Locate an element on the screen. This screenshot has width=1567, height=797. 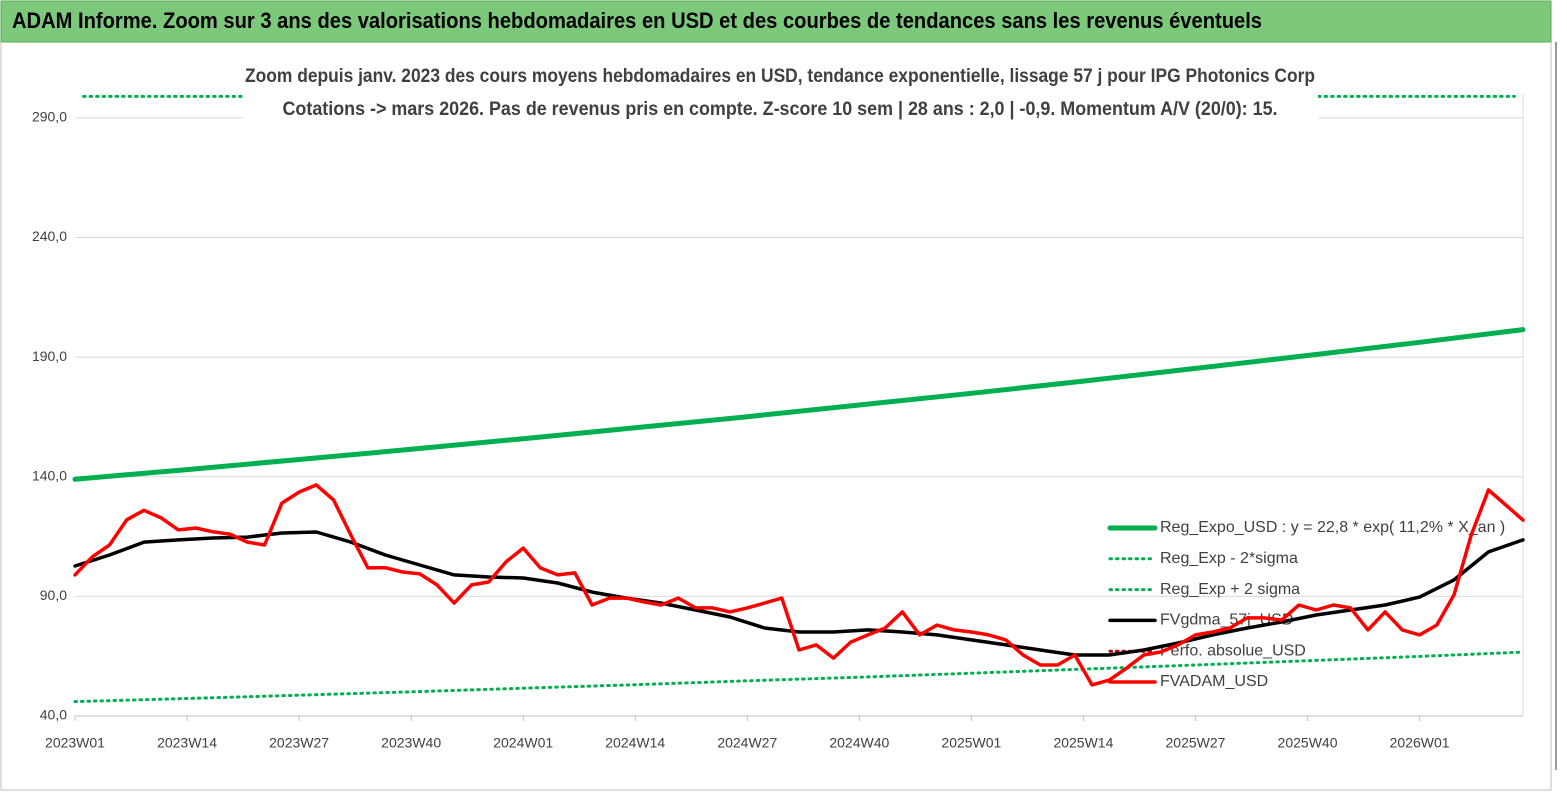
y-tick-label: 190,0 is located at coordinates (49, 356).